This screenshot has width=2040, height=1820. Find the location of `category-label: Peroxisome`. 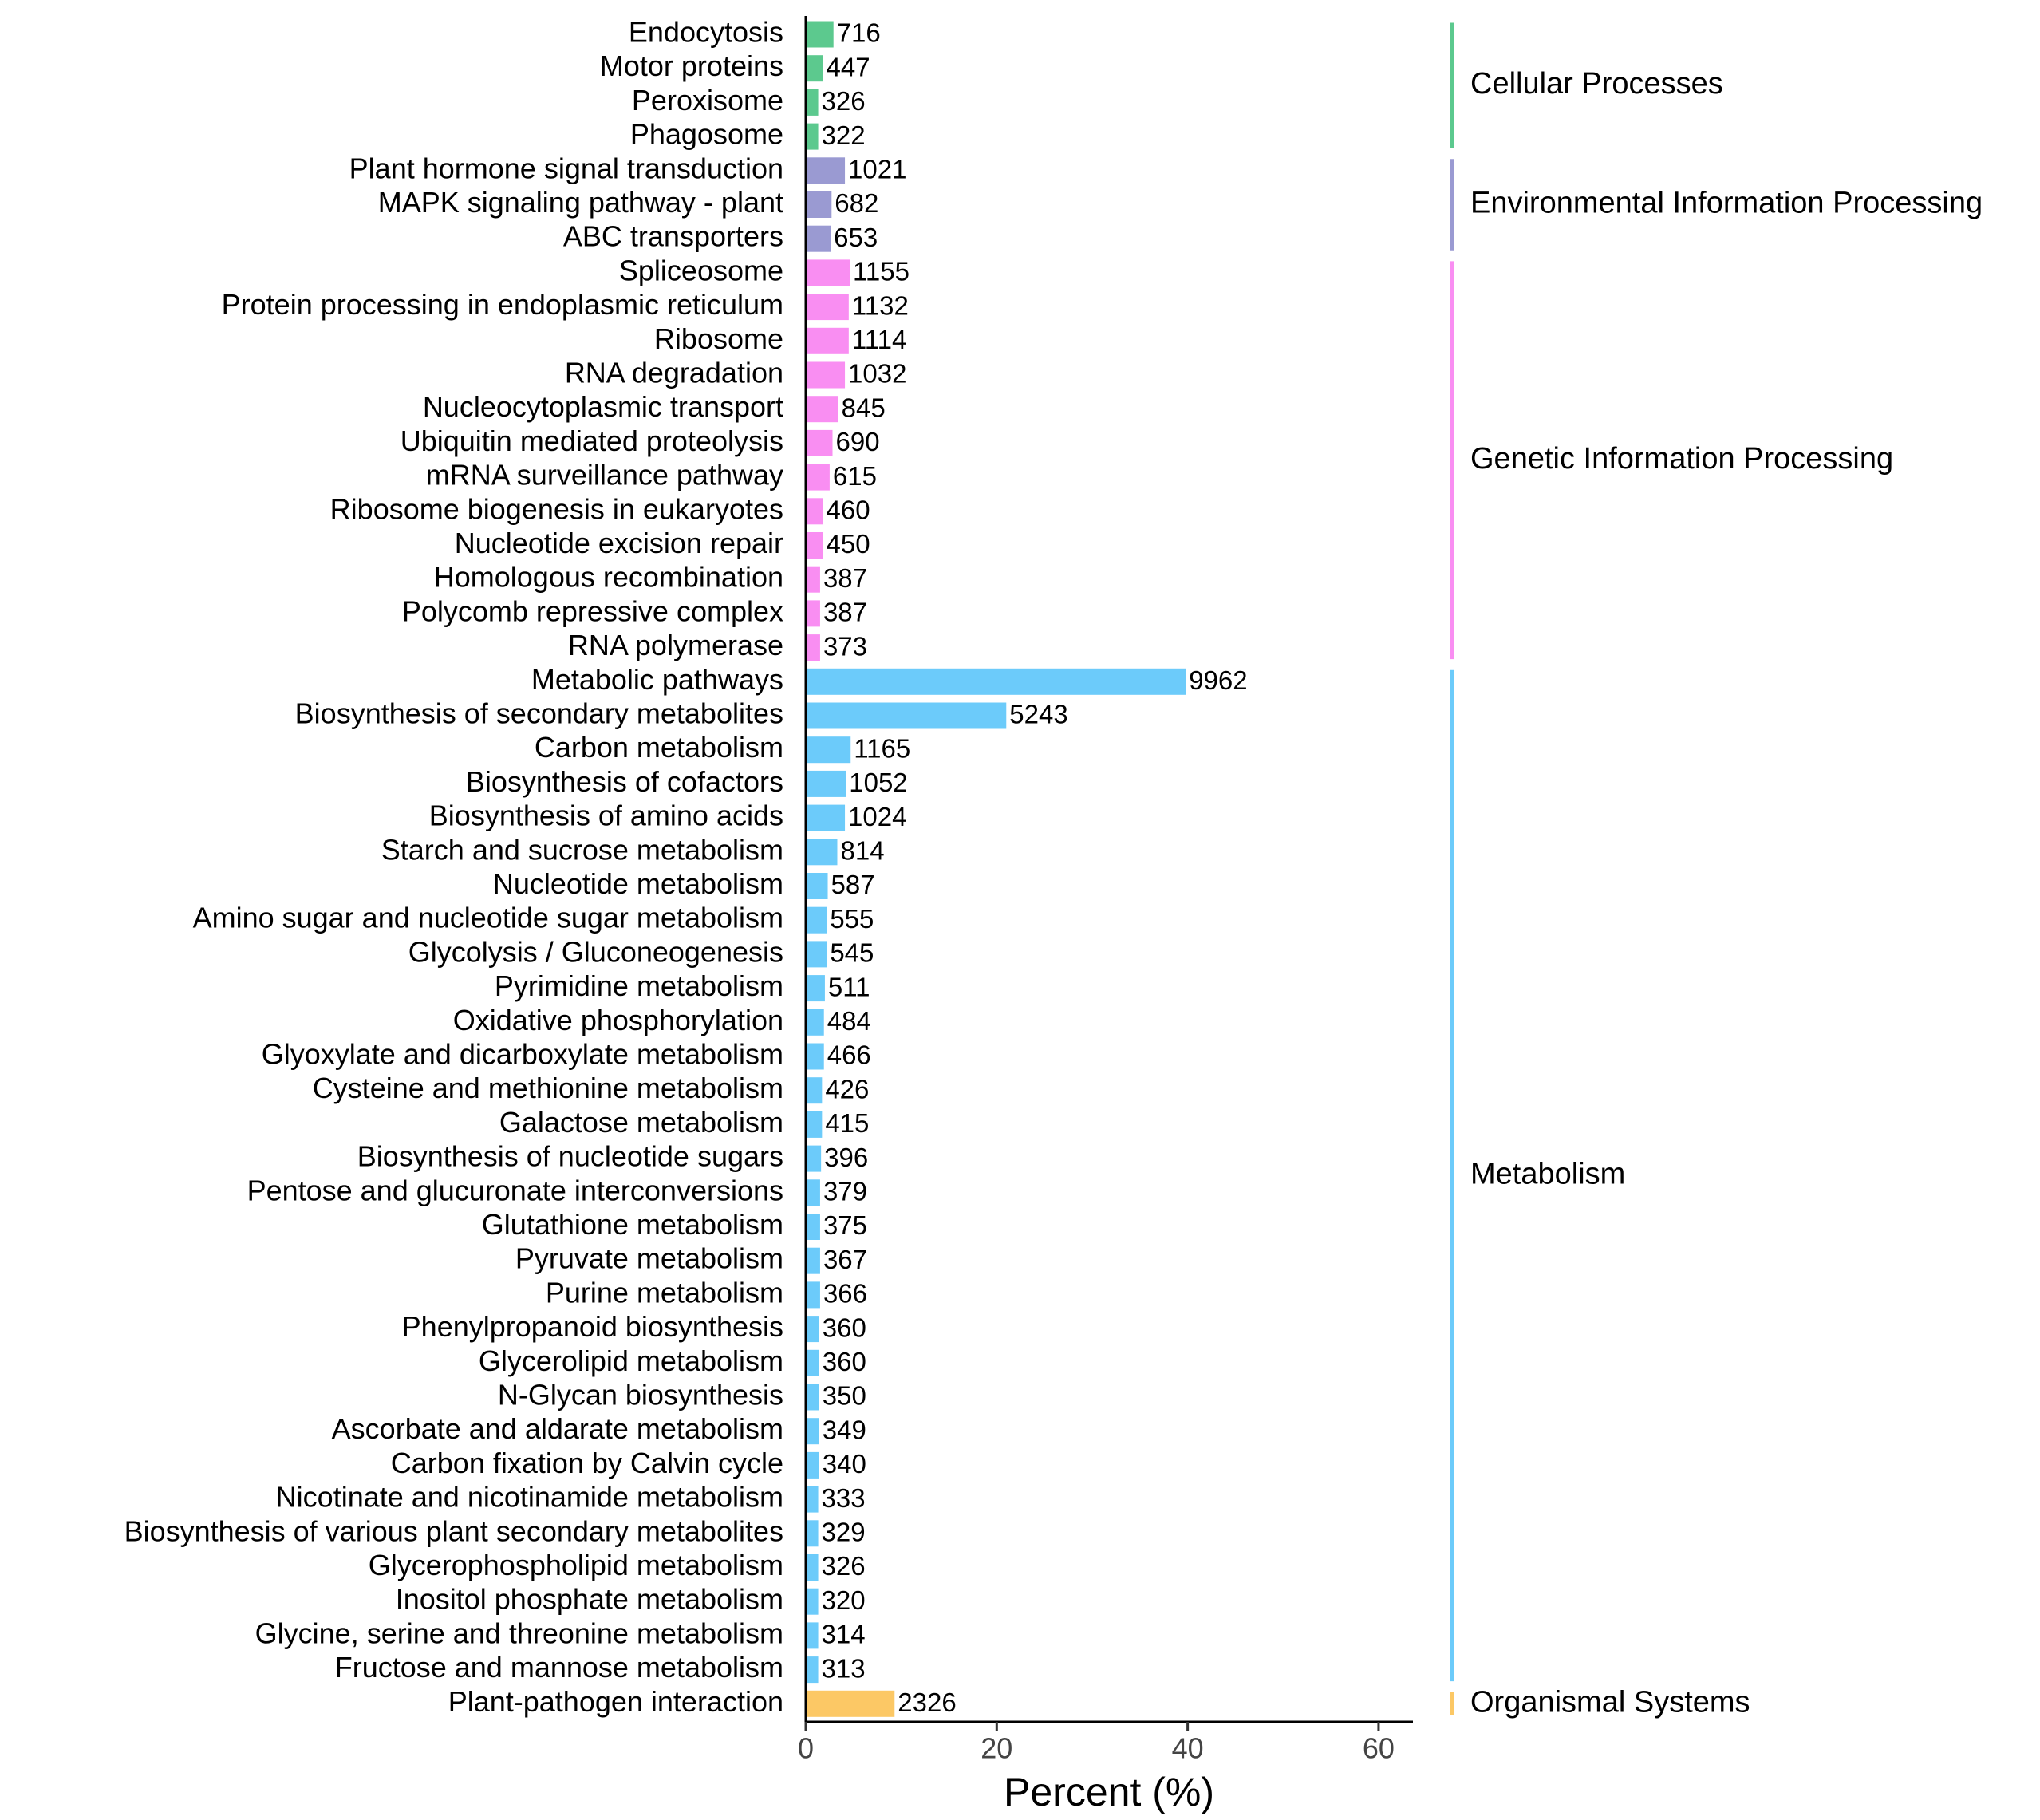

category-label: Peroxisome is located at coordinates (707, 100).